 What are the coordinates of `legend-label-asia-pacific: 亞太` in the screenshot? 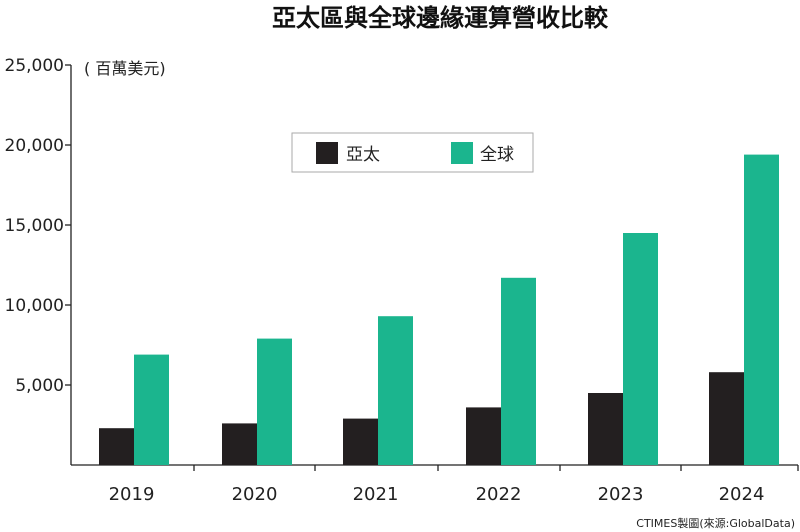 It's located at (363, 155).